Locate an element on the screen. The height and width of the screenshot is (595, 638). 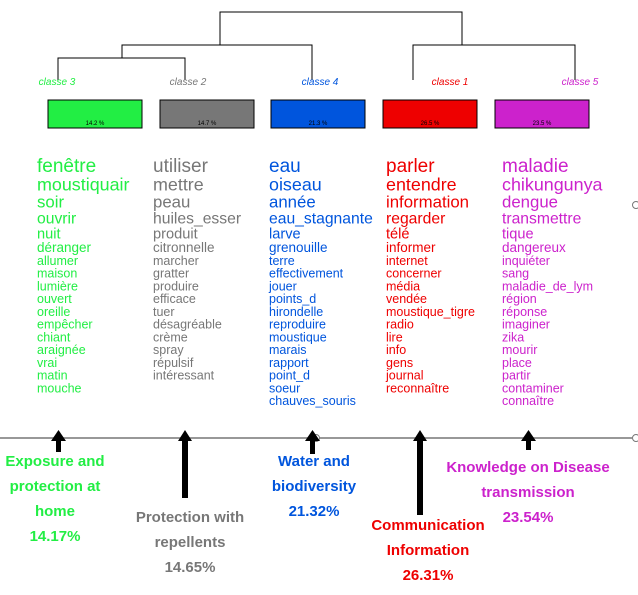
class-label: classe 1 is located at coordinates (450, 82).